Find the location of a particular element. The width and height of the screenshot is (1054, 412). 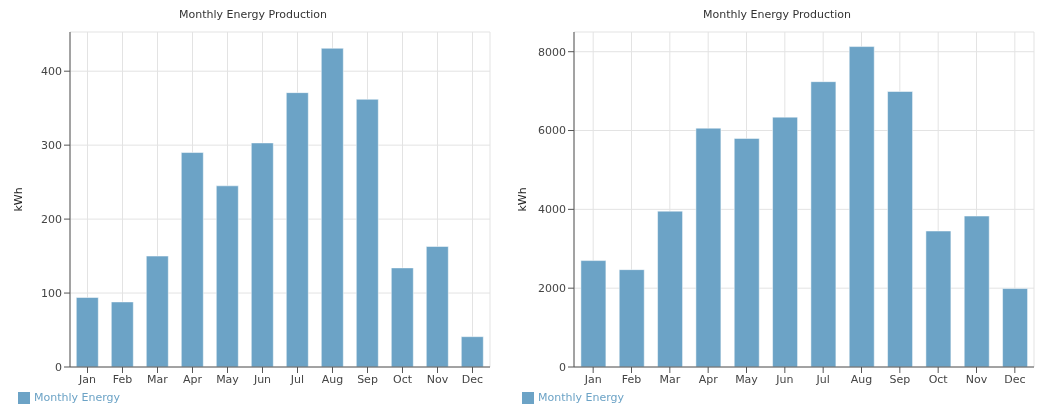

y-tick-label: 2000 is located at coordinates (552, 289).